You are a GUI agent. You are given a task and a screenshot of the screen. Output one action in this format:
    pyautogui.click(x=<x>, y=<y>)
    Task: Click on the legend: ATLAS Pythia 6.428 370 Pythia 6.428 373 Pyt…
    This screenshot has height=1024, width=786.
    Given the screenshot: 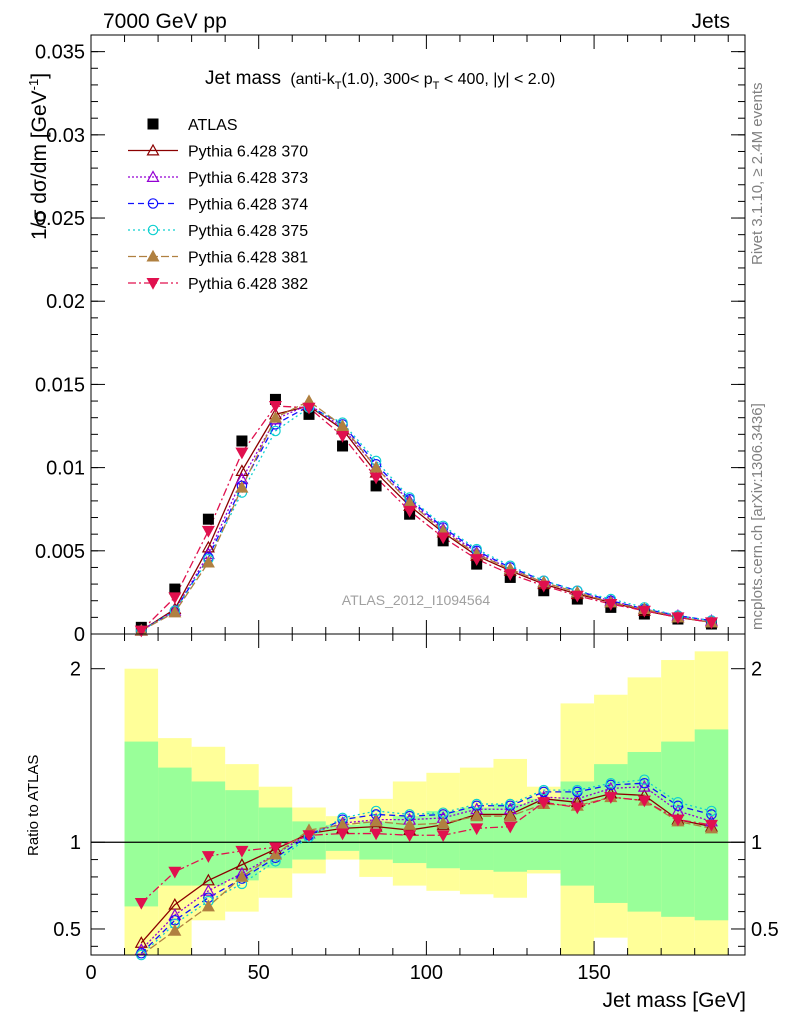 What is the action you would take?
    pyautogui.click(x=218, y=205)
    